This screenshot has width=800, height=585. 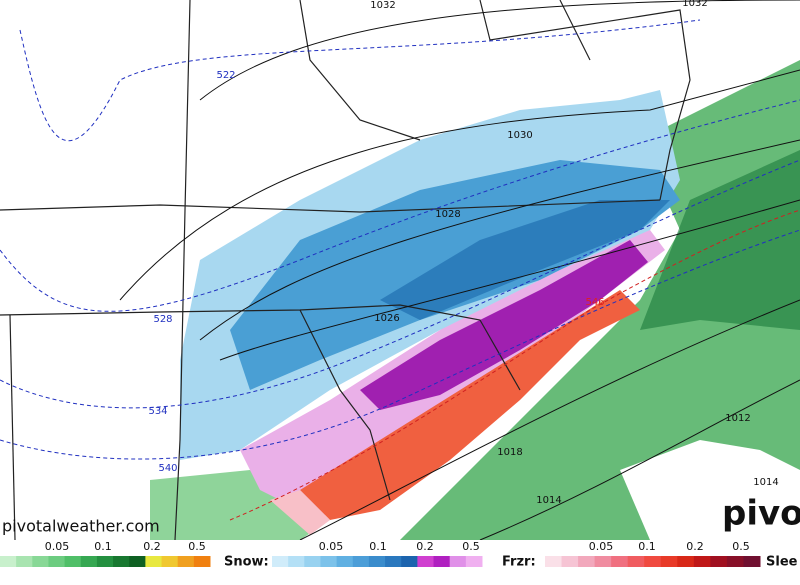 What do you see at coordinates (710, 490) in the screenshot?
I see `dry-area` at bounding box center [710, 490].